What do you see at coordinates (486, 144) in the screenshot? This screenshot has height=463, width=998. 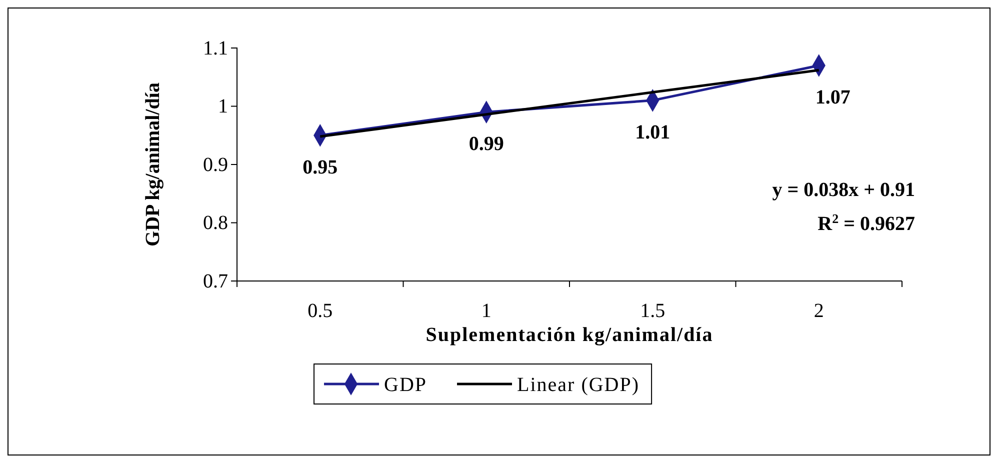 I see `data-label: 0.99` at bounding box center [486, 144].